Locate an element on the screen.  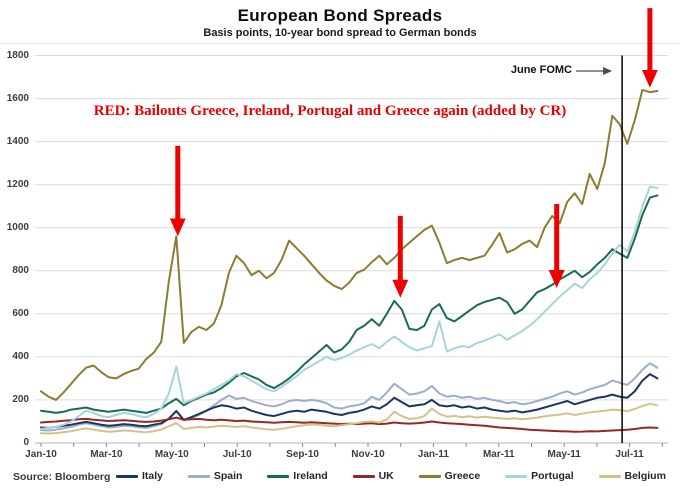
legend-label: Ireland is located at coordinates (310, 476).